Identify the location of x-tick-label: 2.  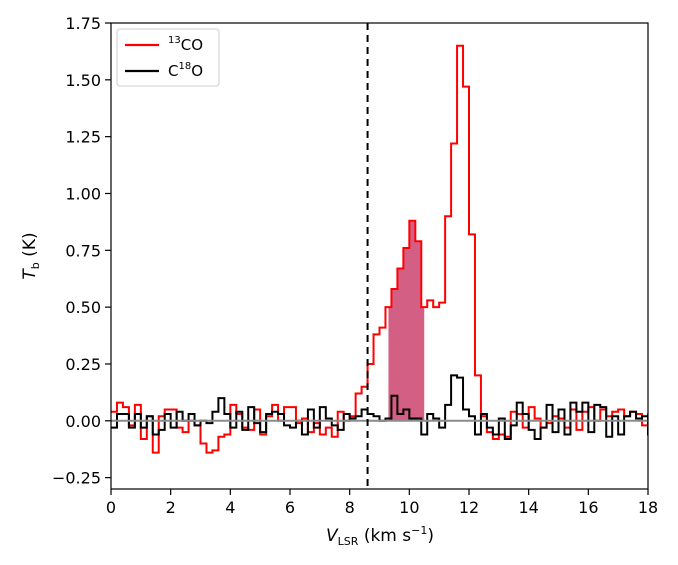
(171, 507).